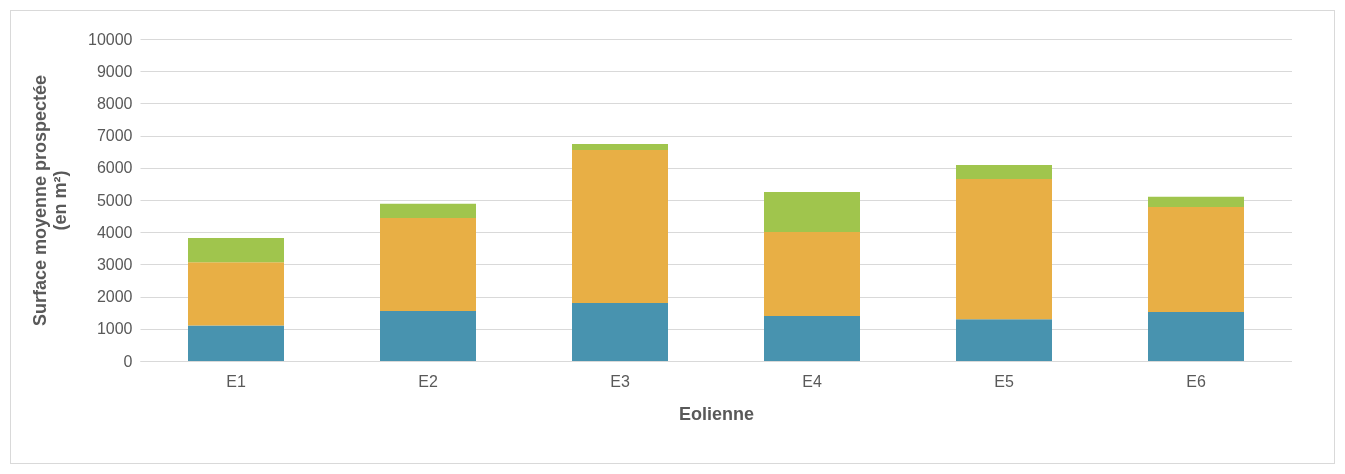 This screenshot has width=1345, height=474. I want to click on x-tick-label: E2, so click(428, 381).